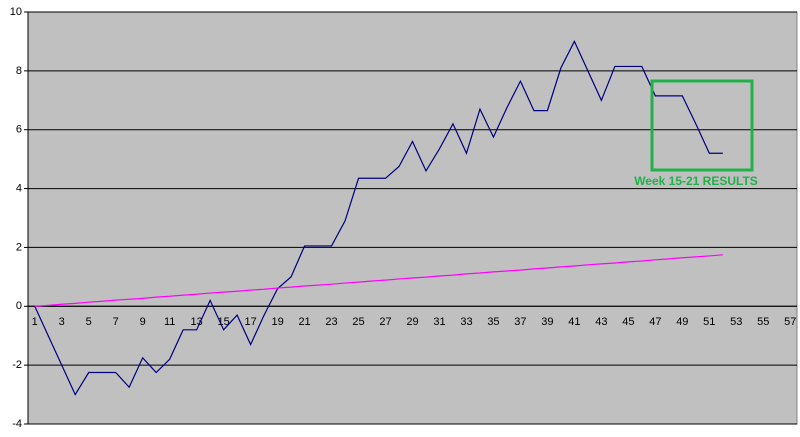 This screenshot has height=437, width=800. I want to click on x-tick-label: 21, so click(304, 322).